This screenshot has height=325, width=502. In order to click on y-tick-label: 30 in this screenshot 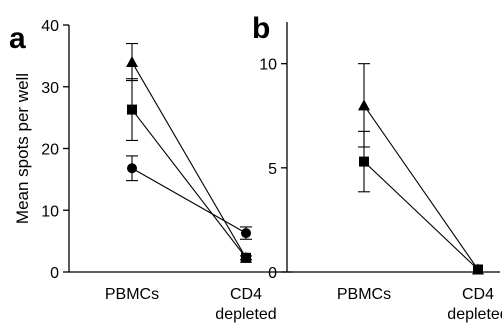, I will do `click(50, 88)`.